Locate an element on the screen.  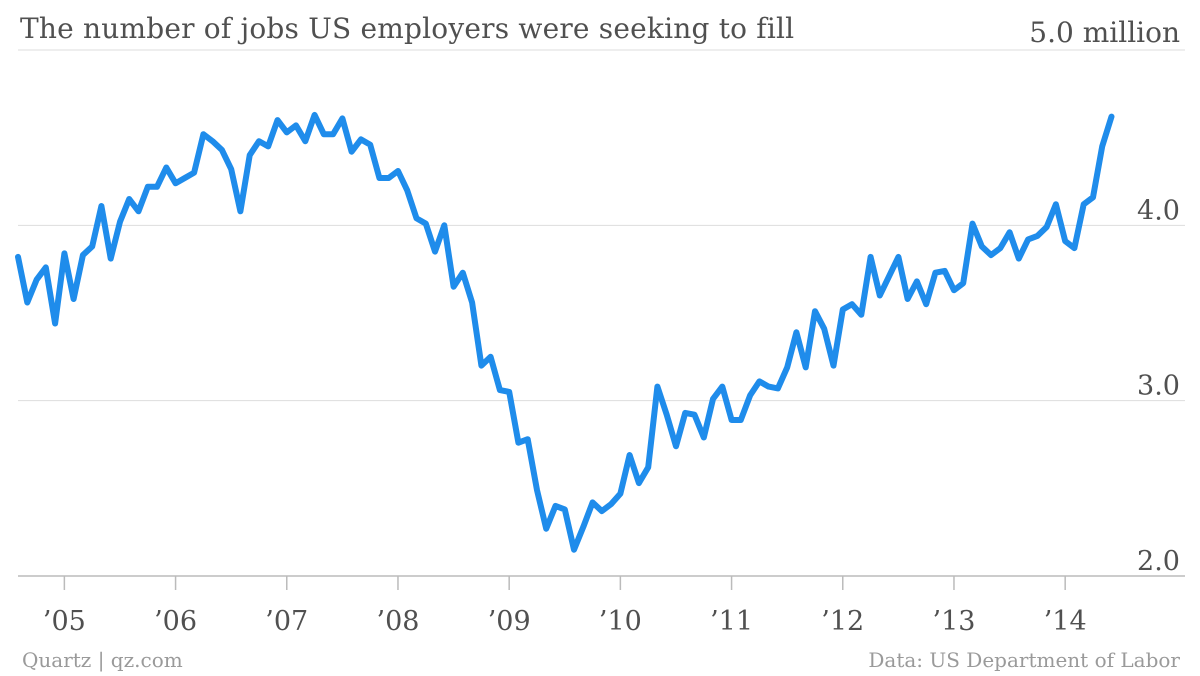
data-source: Data: US Department of Labor is located at coordinates (1024, 660).